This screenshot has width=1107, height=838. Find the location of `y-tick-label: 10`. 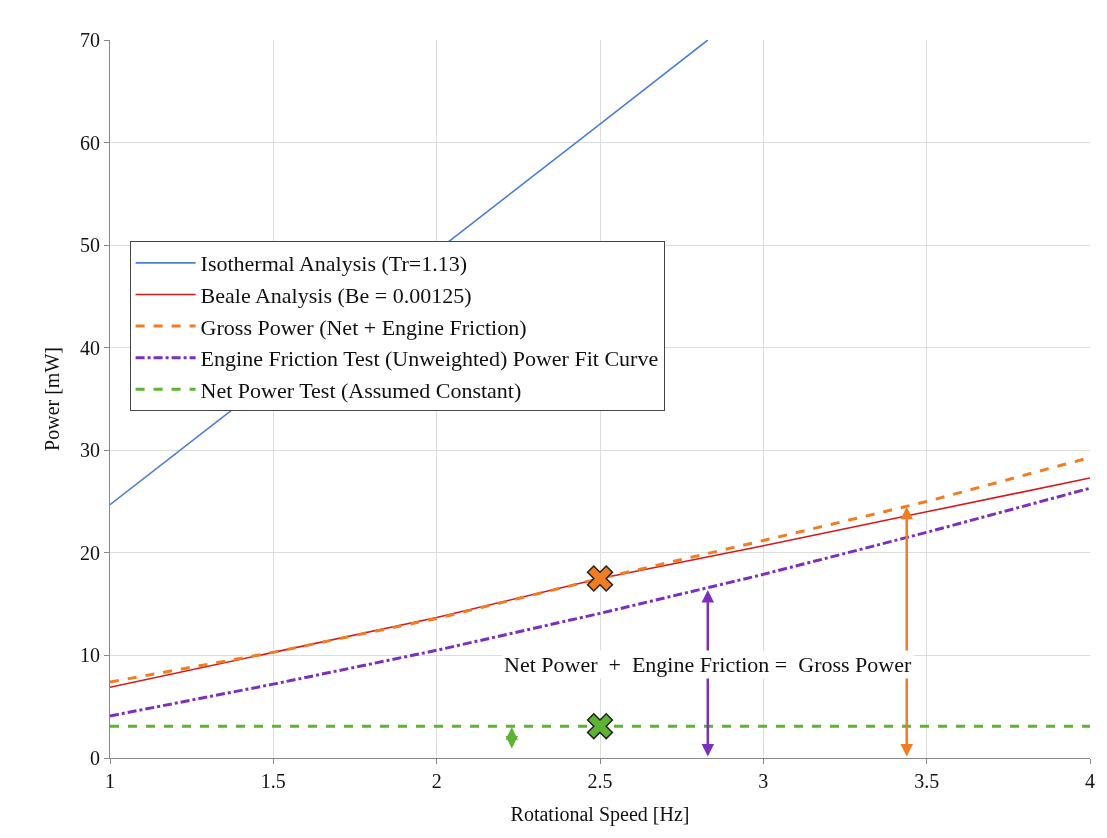

y-tick-label: 10 is located at coordinates (90, 655).